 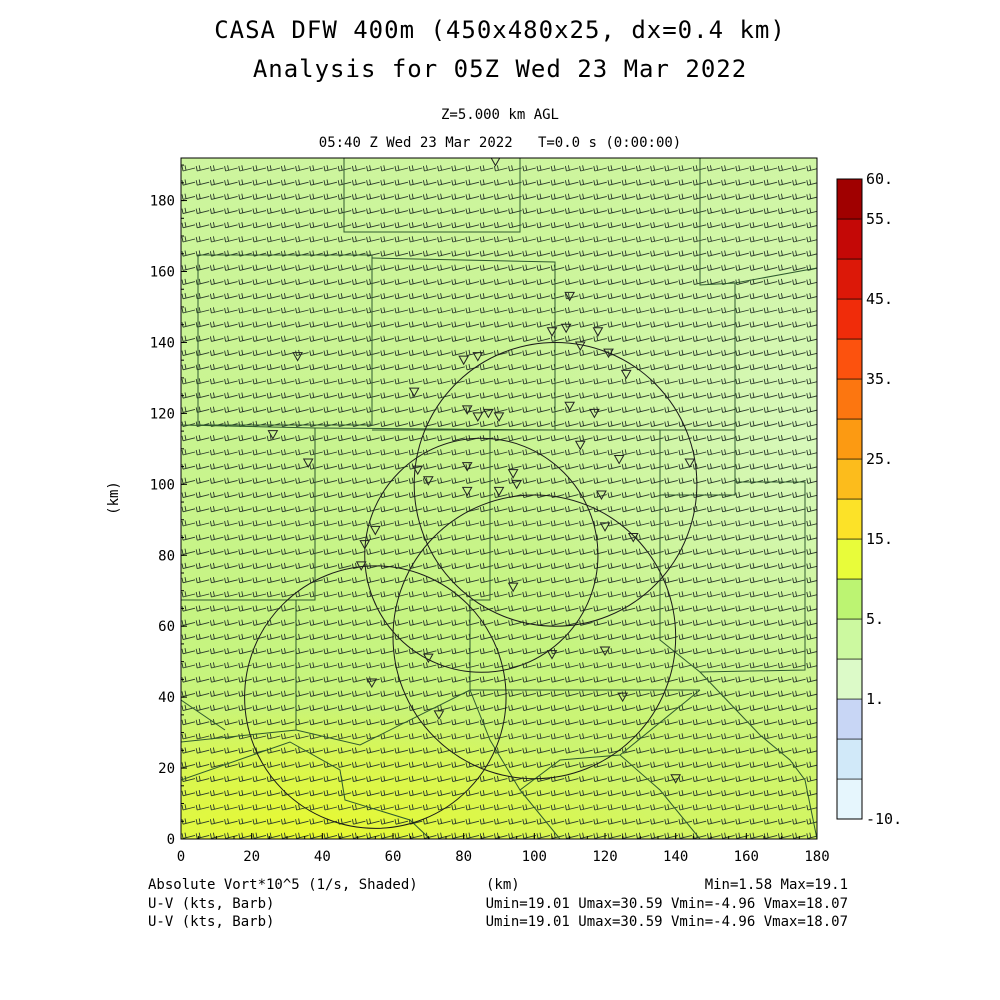 I want to click on elapsed-time-label: T=0.0 s (0:00:00), so click(x=609, y=143).